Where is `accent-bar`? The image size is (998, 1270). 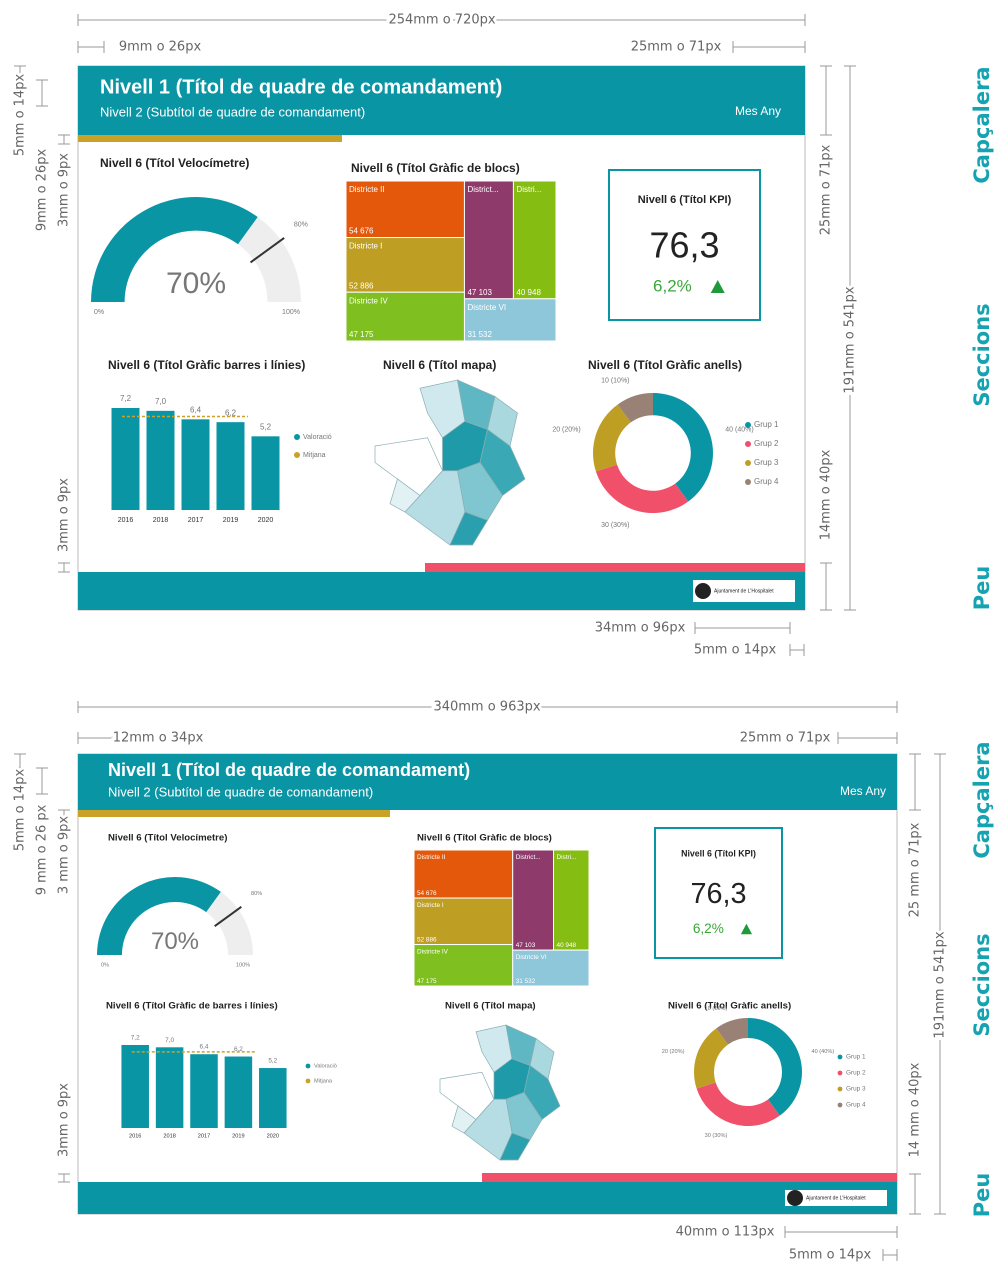
accent-bar is located at coordinates (234, 813).